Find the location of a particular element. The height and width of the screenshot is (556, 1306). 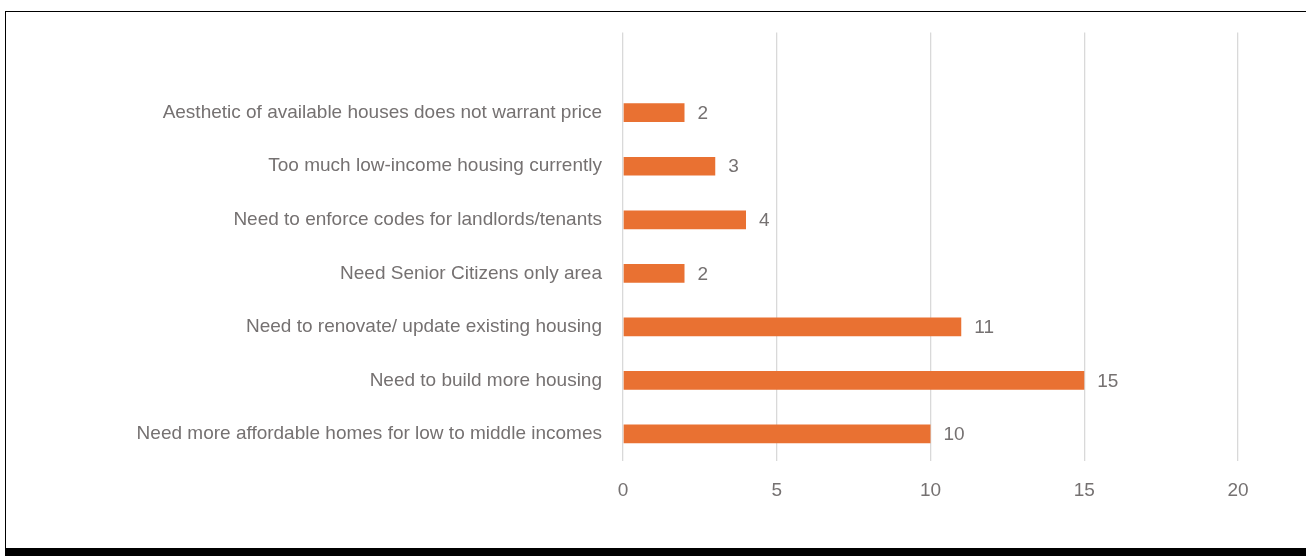

x-tick-label: 0 is located at coordinates (623, 490).